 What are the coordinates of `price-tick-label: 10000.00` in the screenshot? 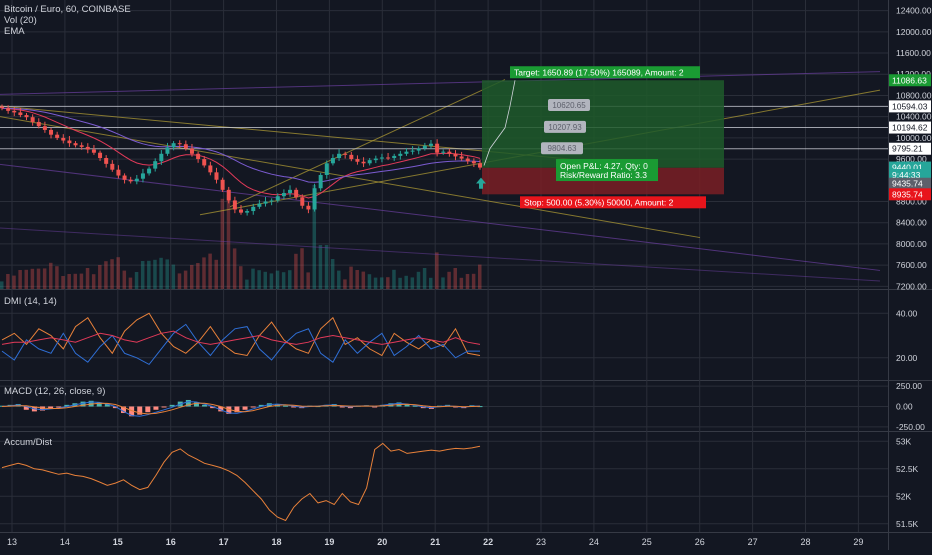 It's located at (914, 138).